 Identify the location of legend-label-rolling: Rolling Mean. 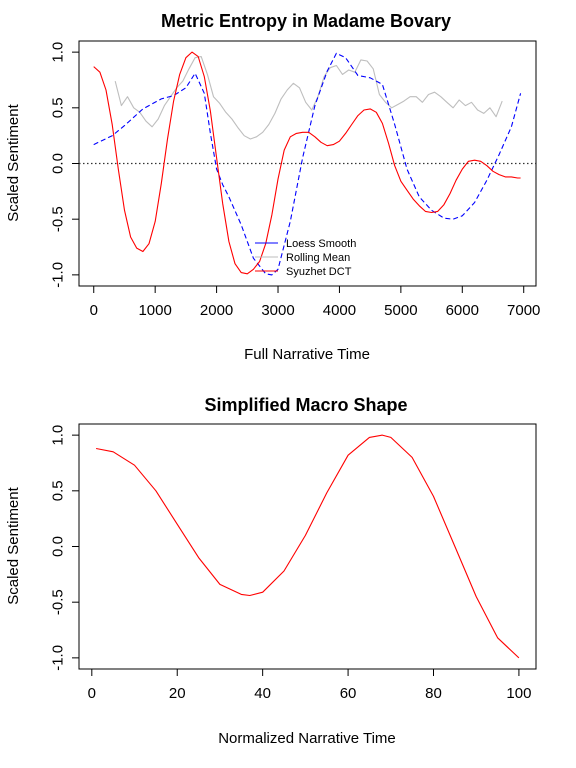
(318, 258).